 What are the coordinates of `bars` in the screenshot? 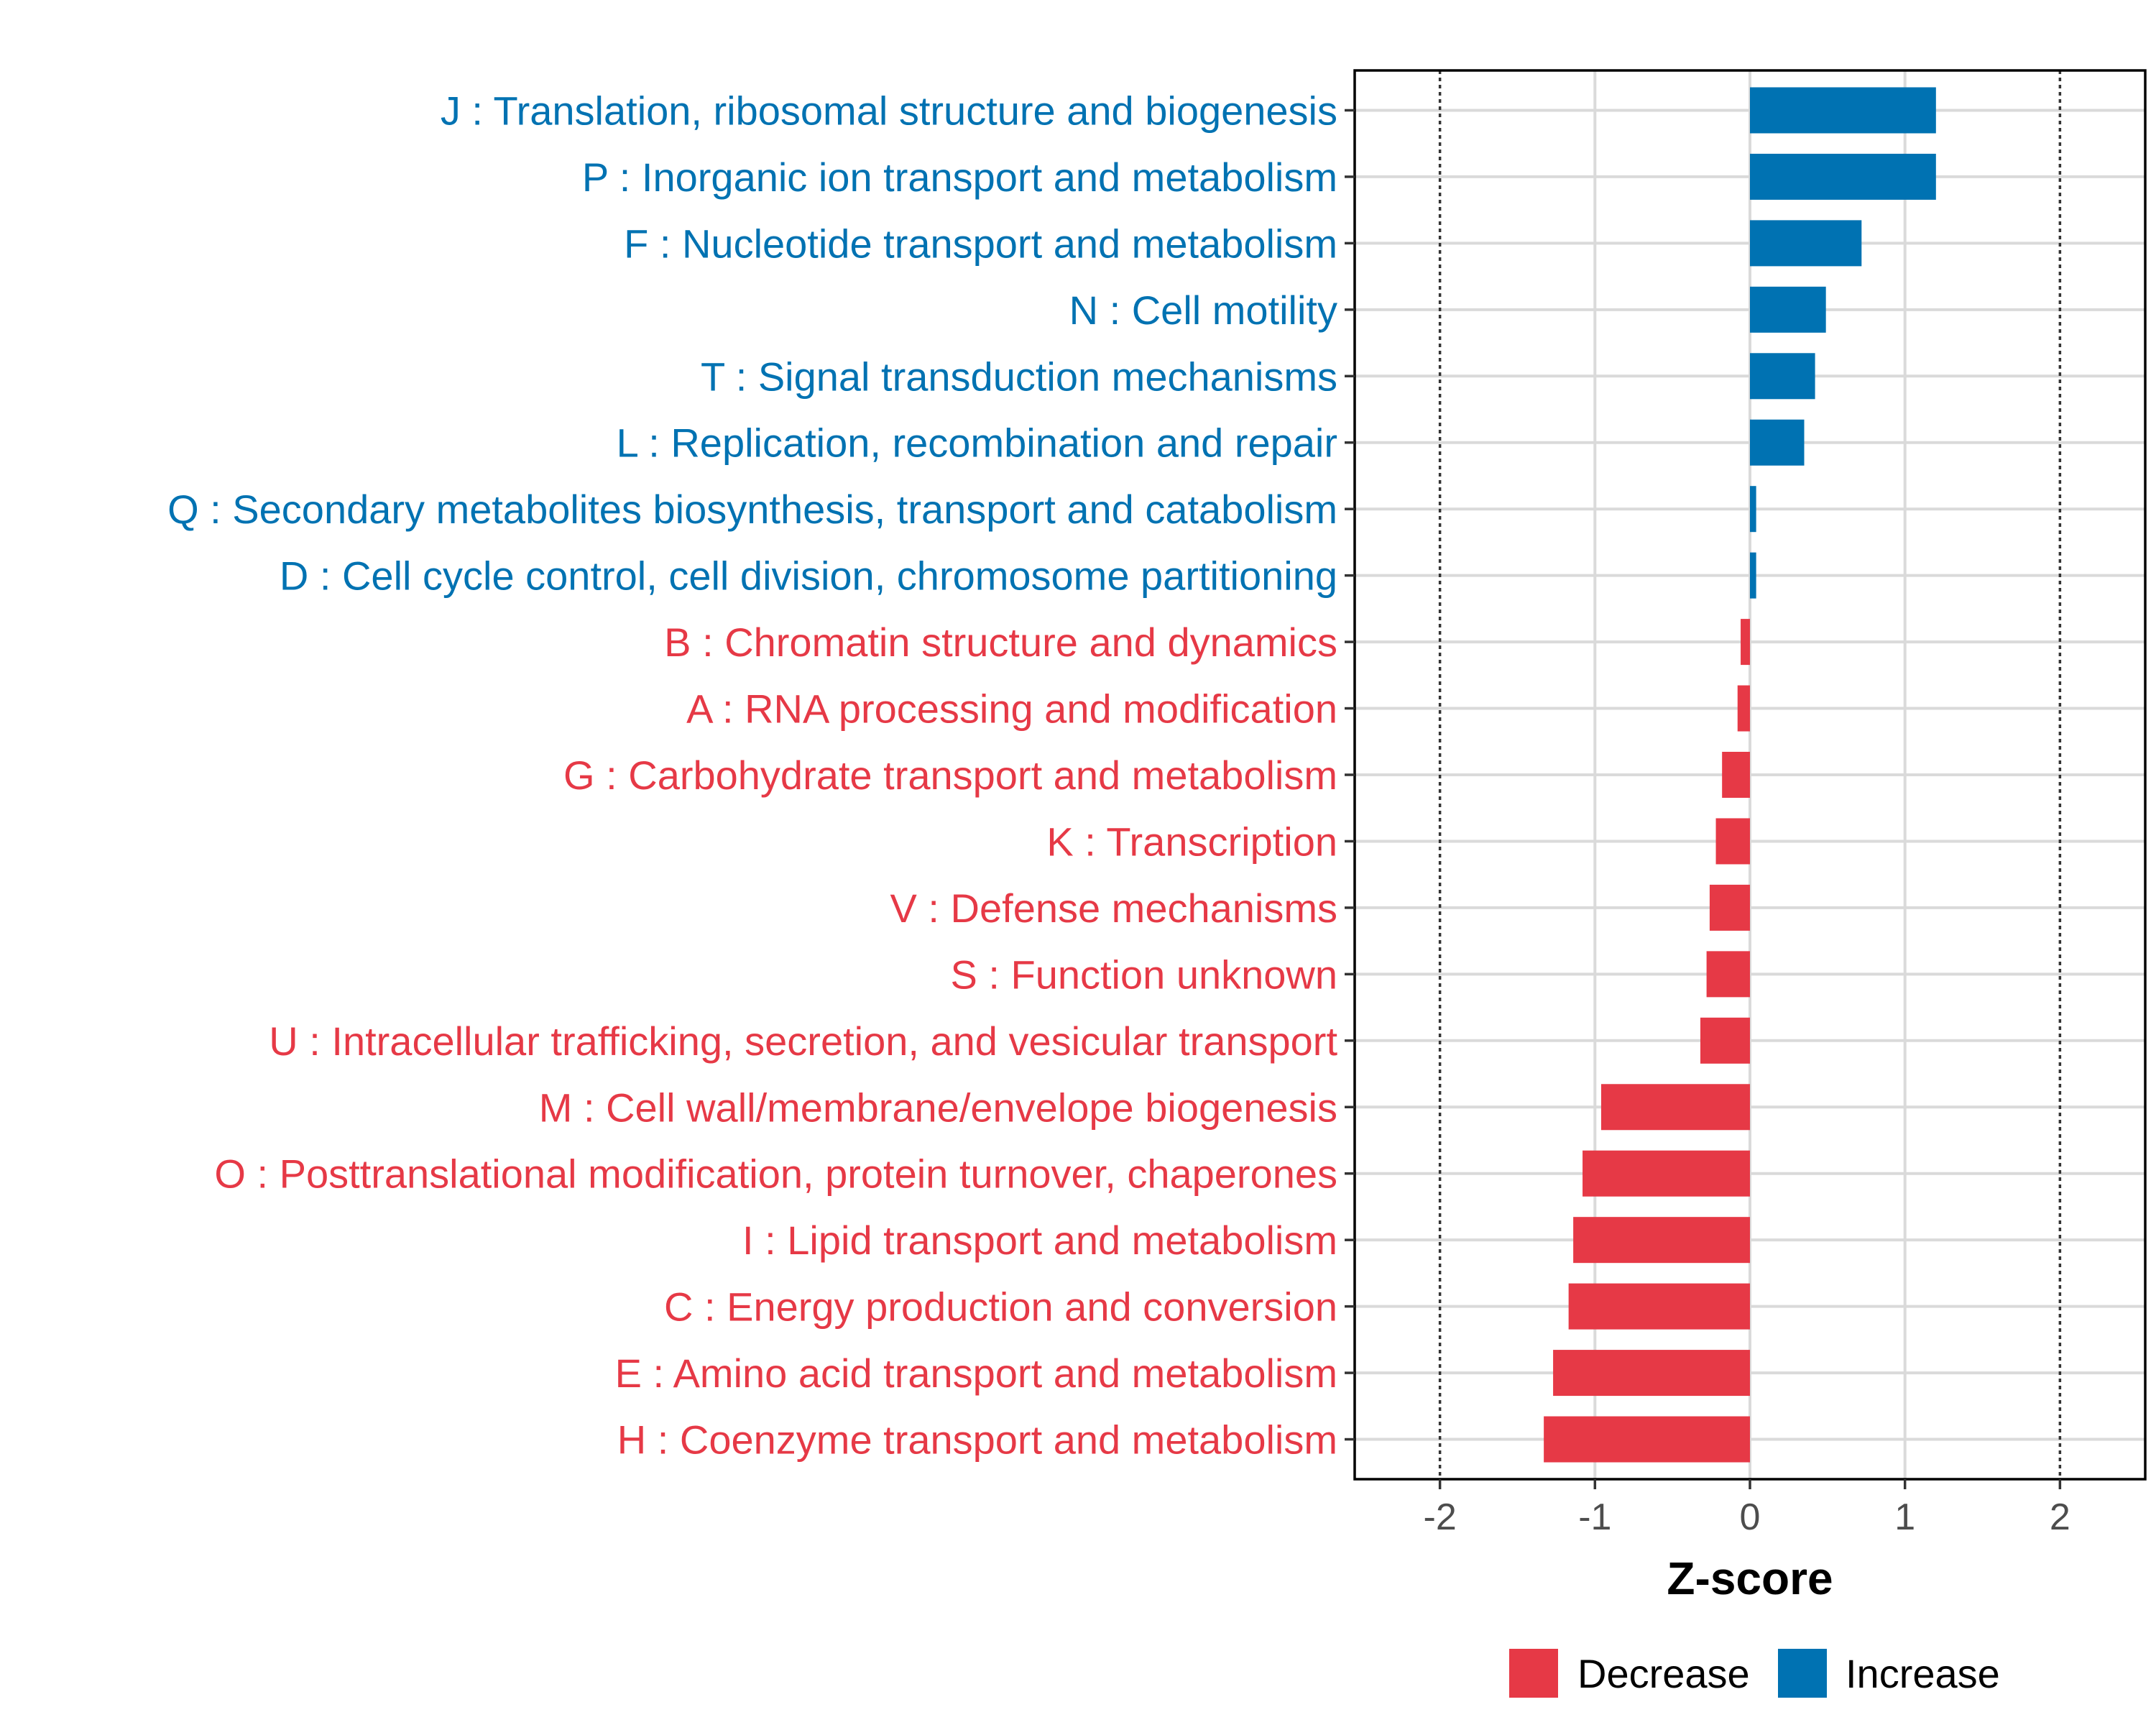 It's located at (1740, 775).